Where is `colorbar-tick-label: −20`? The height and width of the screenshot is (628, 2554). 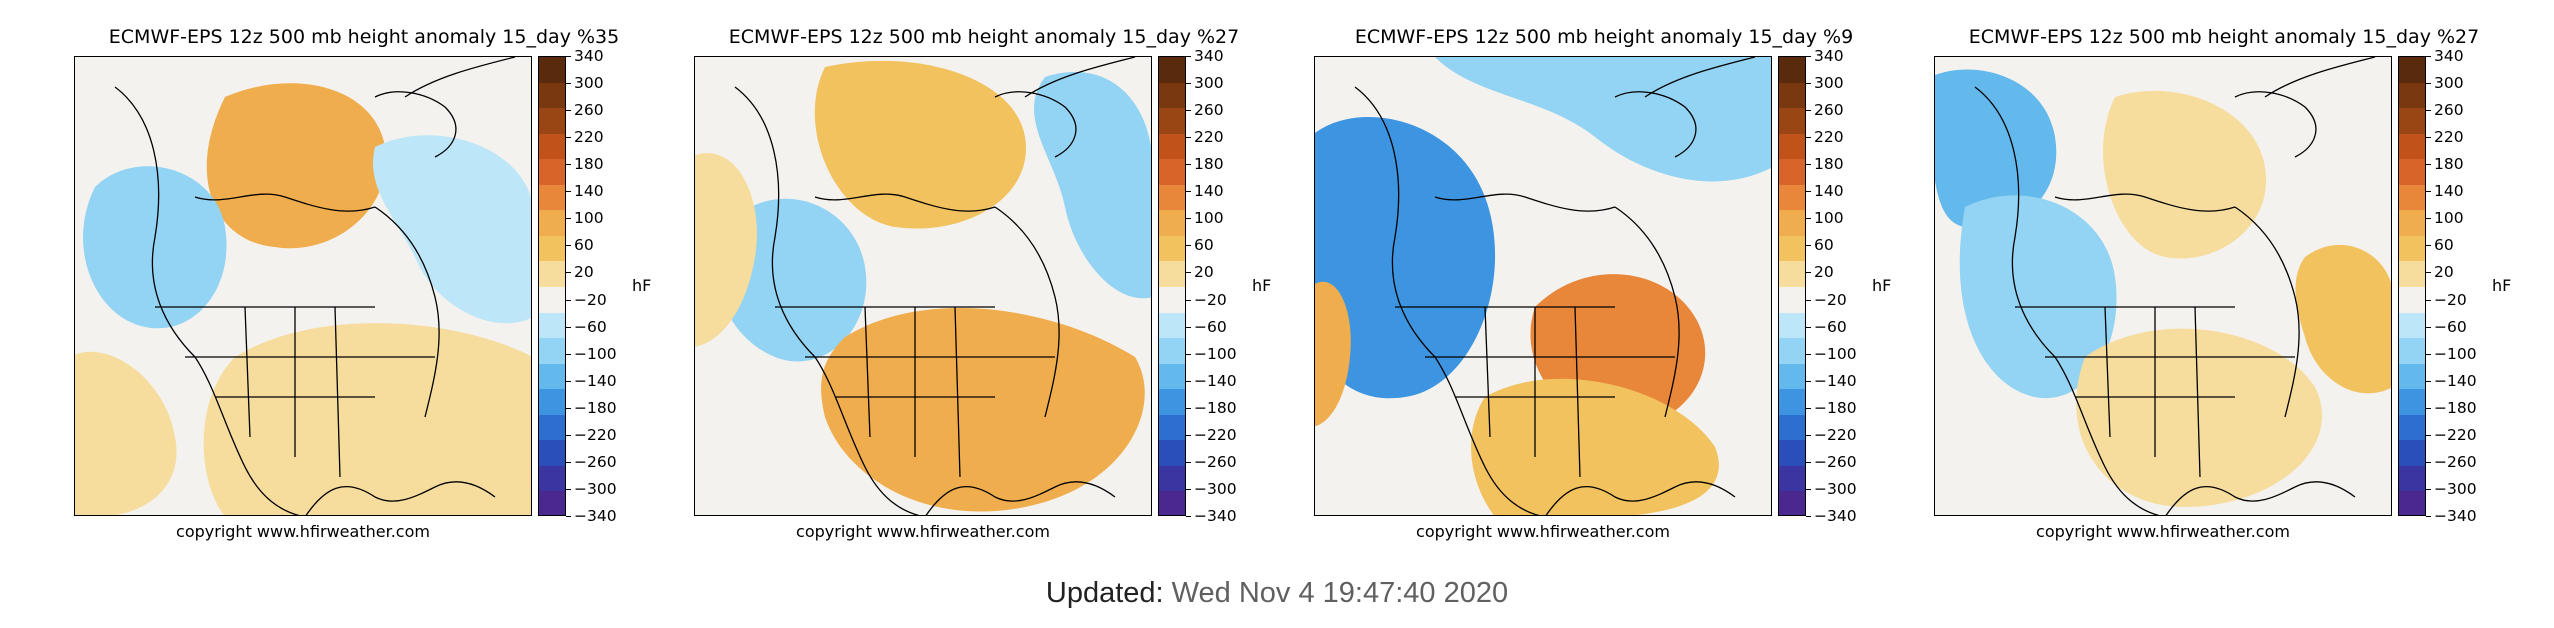
colorbar-tick-label: −20 is located at coordinates (2450, 299).